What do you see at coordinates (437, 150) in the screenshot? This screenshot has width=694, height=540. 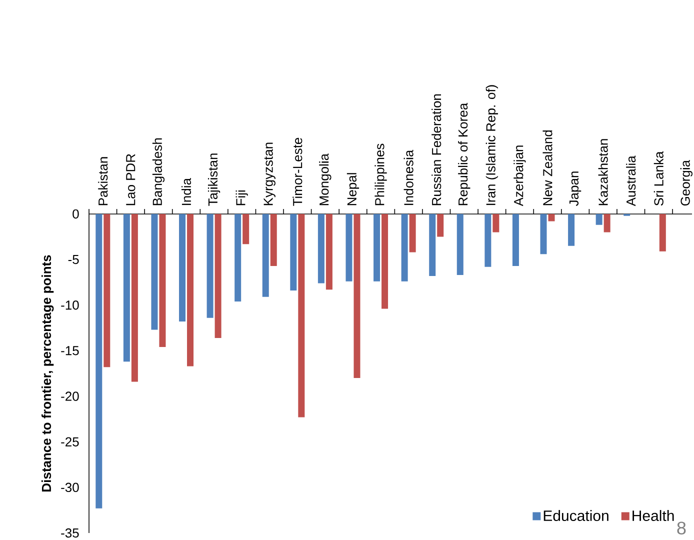 I see `x-tick-label: Russian Federation` at bounding box center [437, 150].